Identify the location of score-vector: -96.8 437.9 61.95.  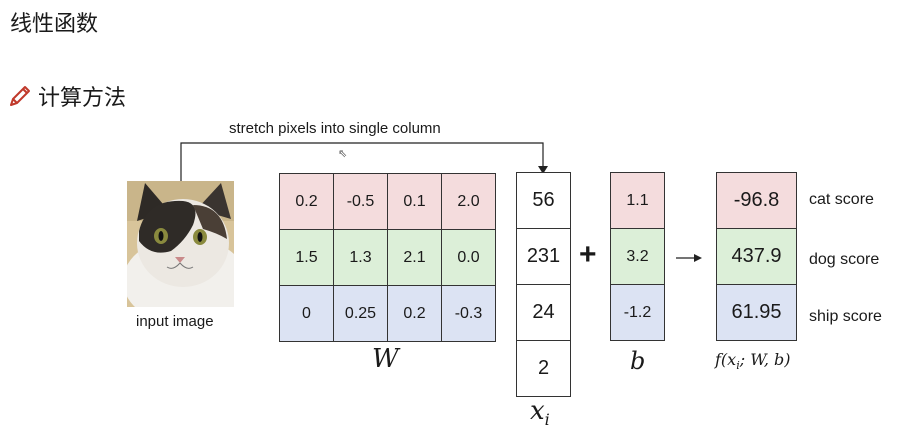
(756, 256).